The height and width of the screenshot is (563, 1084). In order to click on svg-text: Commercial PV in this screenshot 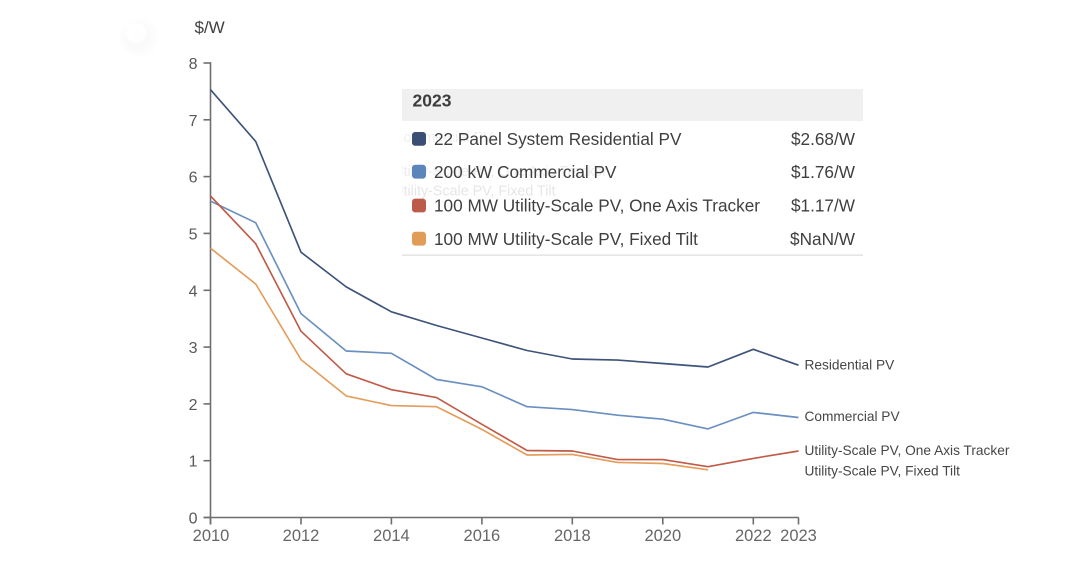, I will do `click(853, 416)`.